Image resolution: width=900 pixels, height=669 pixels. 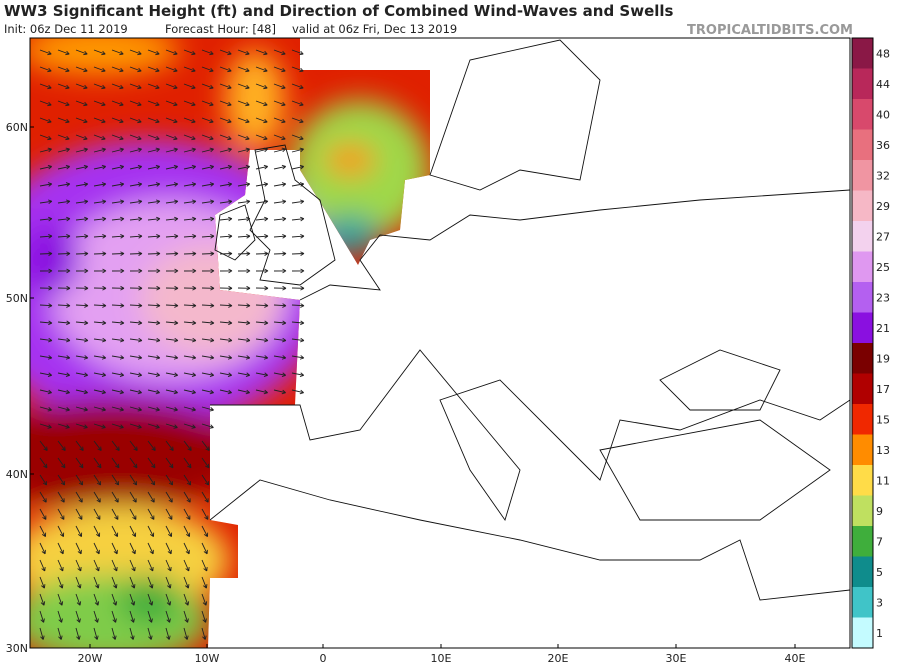 I want to click on colorbar-label: 29, so click(x=883, y=206).